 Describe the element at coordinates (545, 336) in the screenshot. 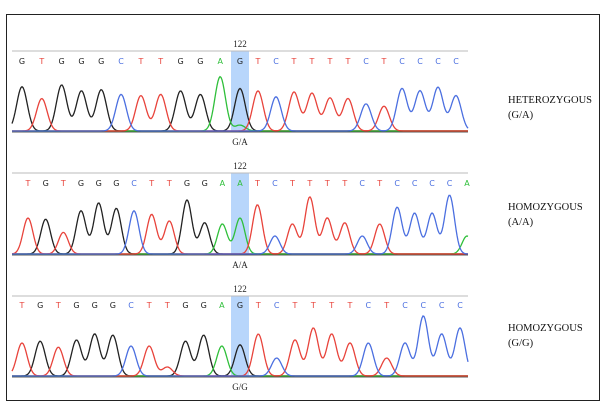

I see `genotype-label-3: HOMOZYGOUS (G/G)` at that location.